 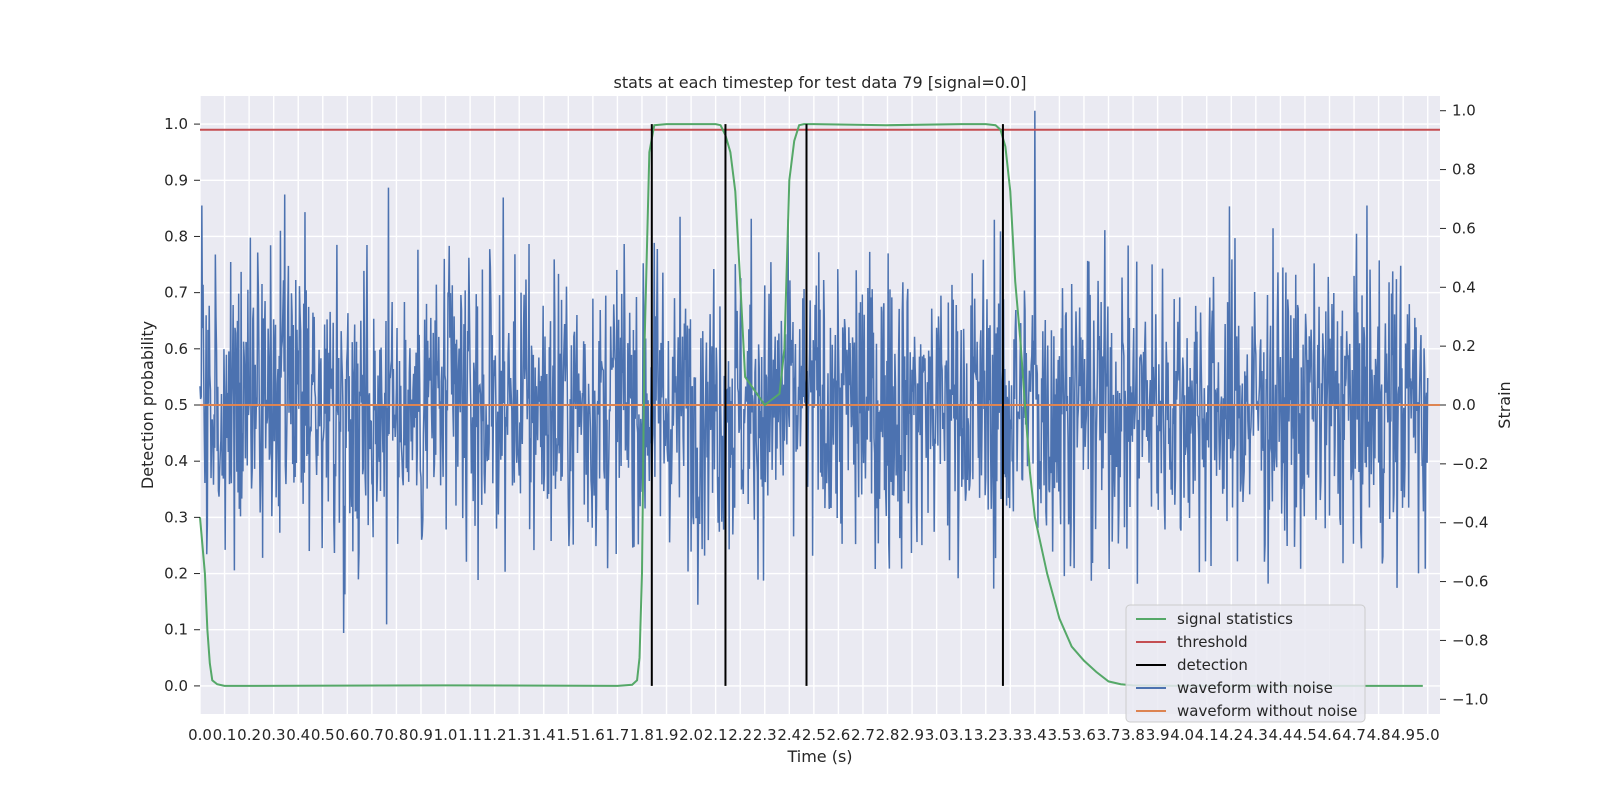 I want to click on x-tick-label: 0.1, so click(x=225, y=735).